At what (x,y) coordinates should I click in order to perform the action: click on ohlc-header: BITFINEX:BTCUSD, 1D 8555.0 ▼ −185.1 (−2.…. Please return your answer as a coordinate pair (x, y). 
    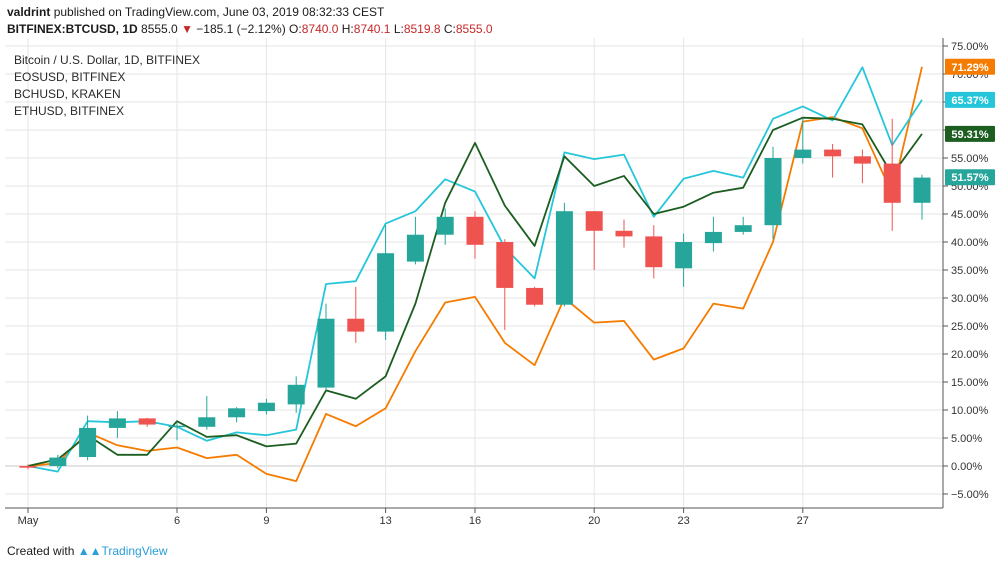
    Looking at the image, I should click on (250, 29).